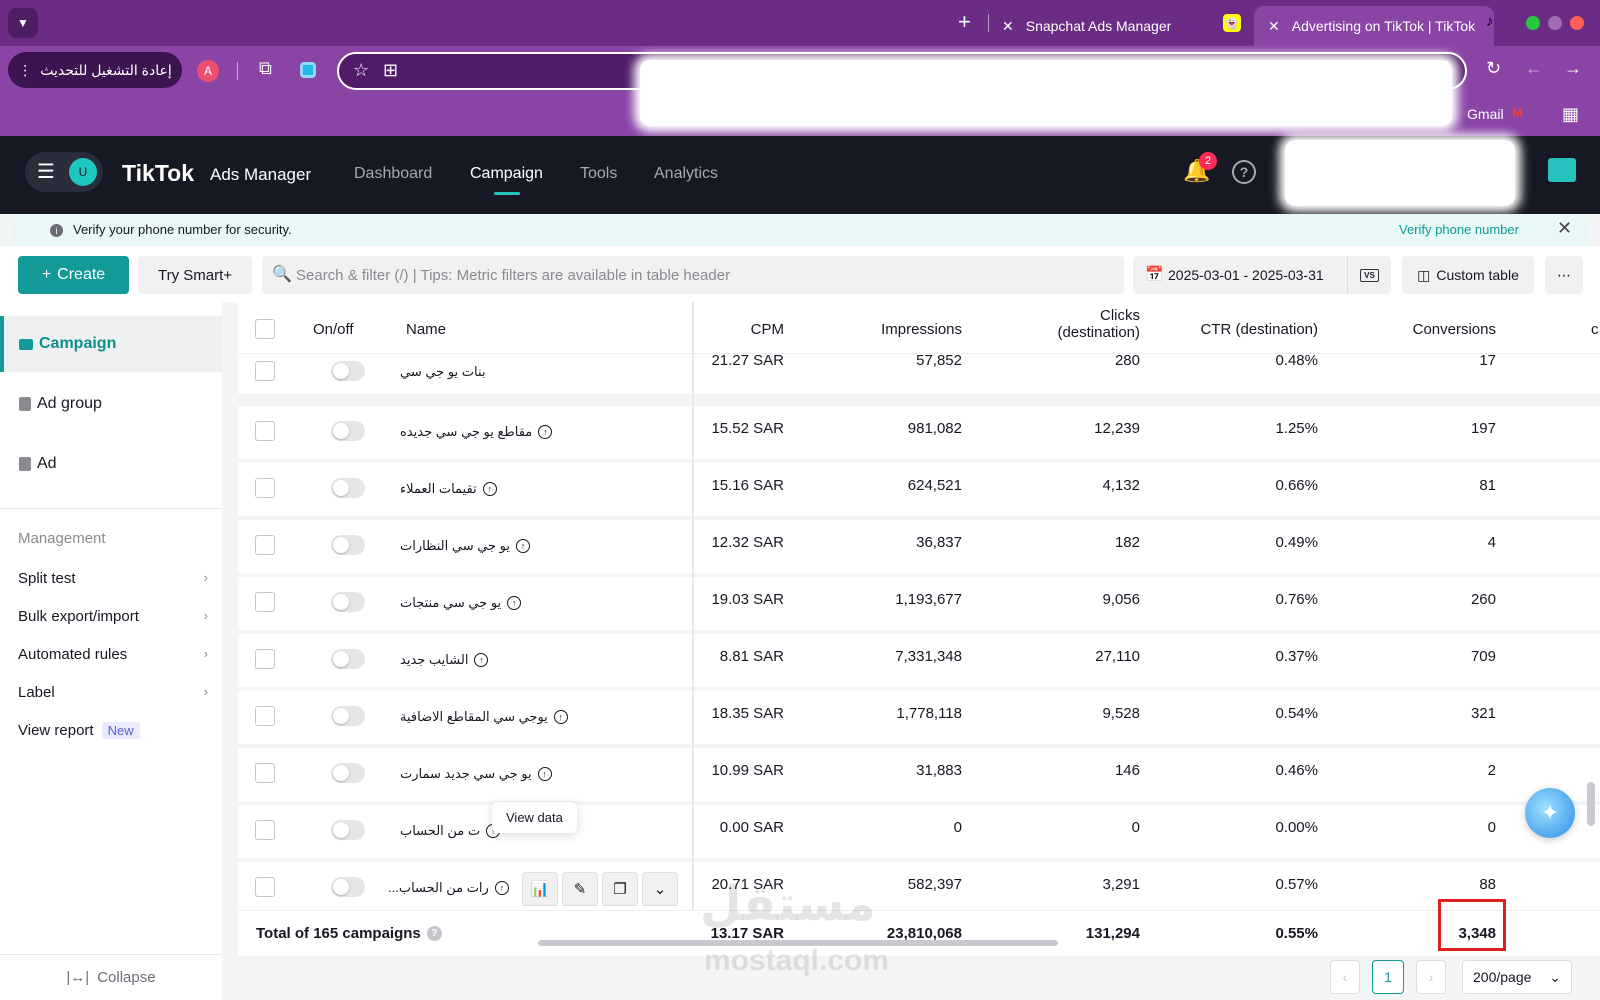 This screenshot has height=1000, width=1600. What do you see at coordinates (111, 344) in the screenshot?
I see `sidebar-item-campaign: Campaign` at bounding box center [111, 344].